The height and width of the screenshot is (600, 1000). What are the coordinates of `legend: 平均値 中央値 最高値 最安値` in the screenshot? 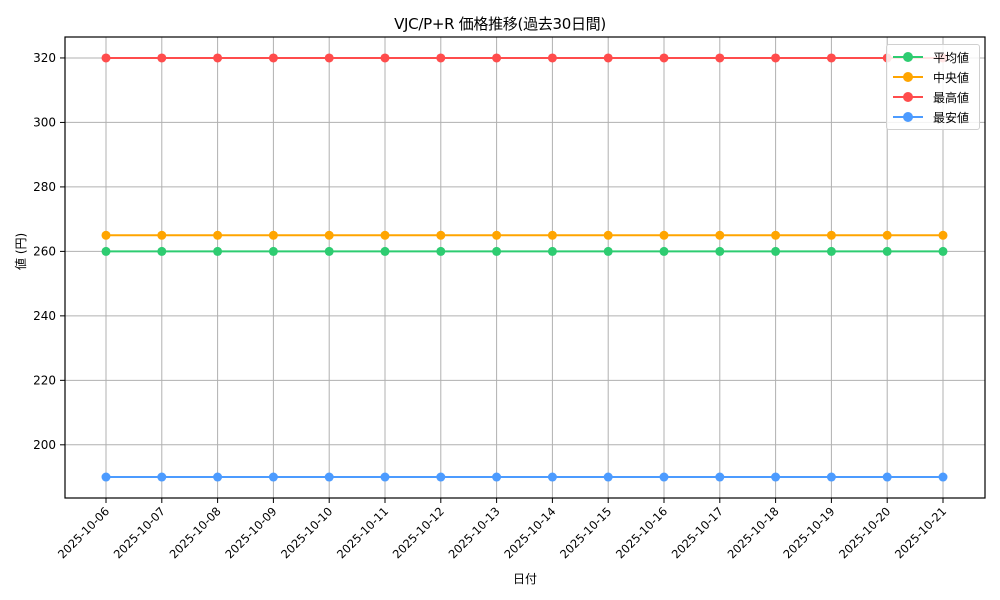 It's located at (933, 87).